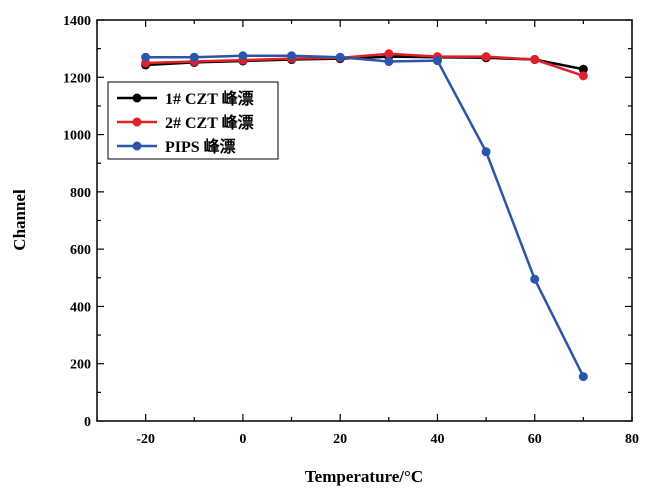 This screenshot has height=497, width=653. I want to click on x-tick-label: 20, so click(340, 439).